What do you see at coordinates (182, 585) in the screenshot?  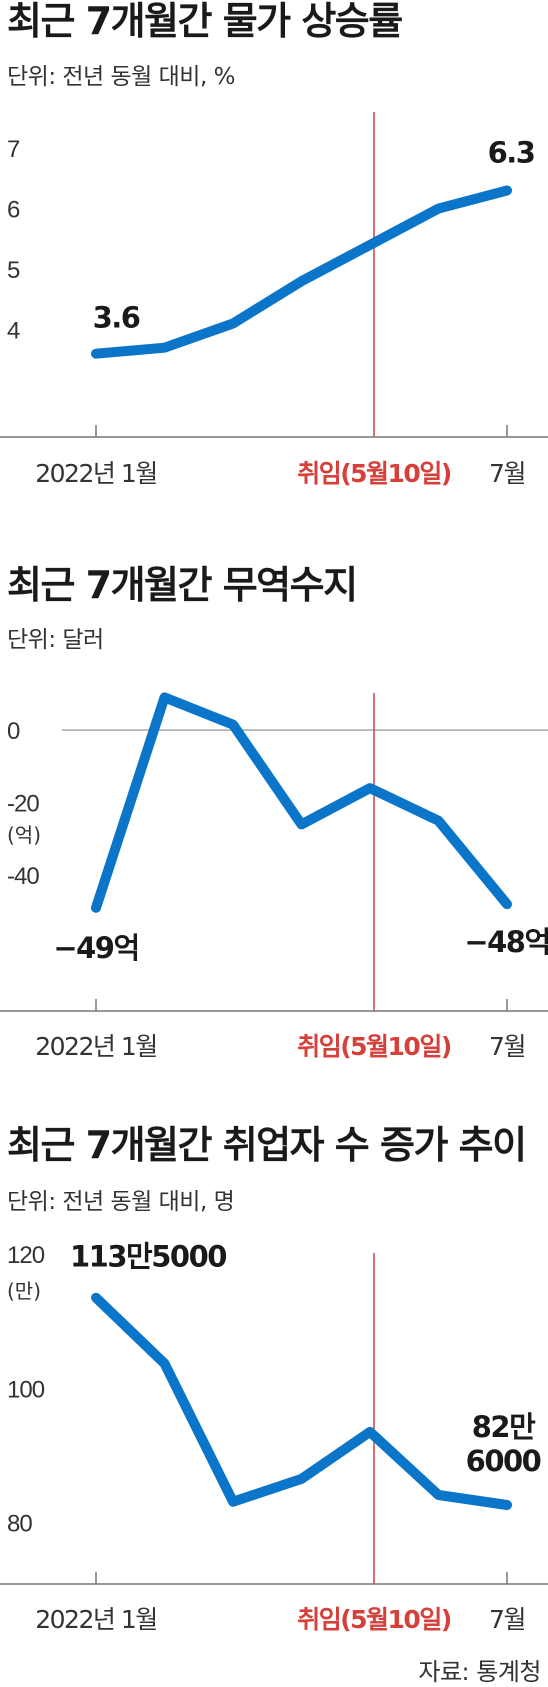 I see `chart-title: 최근 7개월간 무역수지` at bounding box center [182, 585].